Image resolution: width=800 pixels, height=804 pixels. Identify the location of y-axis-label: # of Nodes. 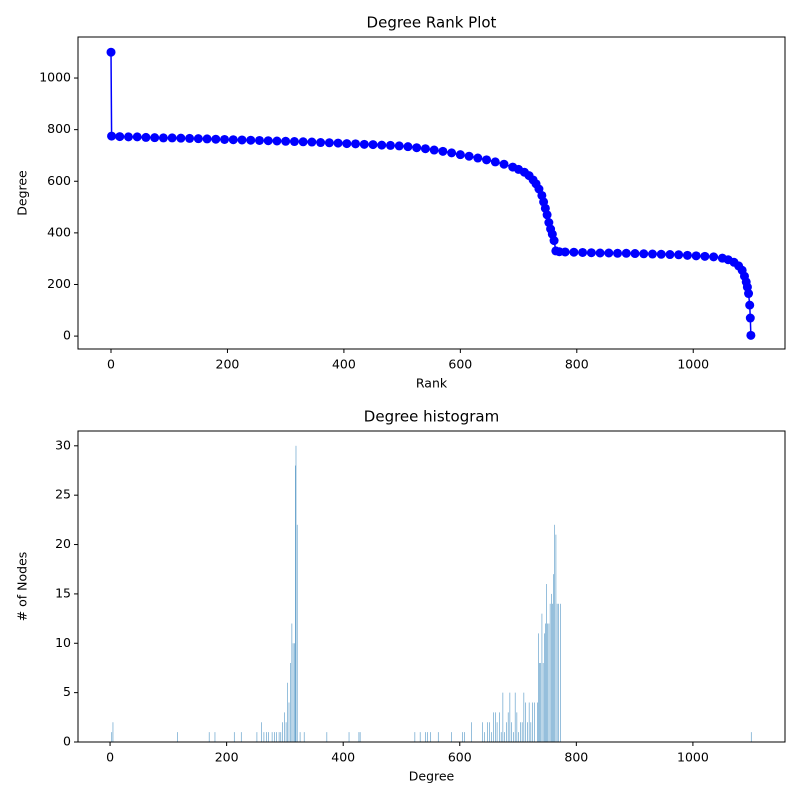
(22, 587).